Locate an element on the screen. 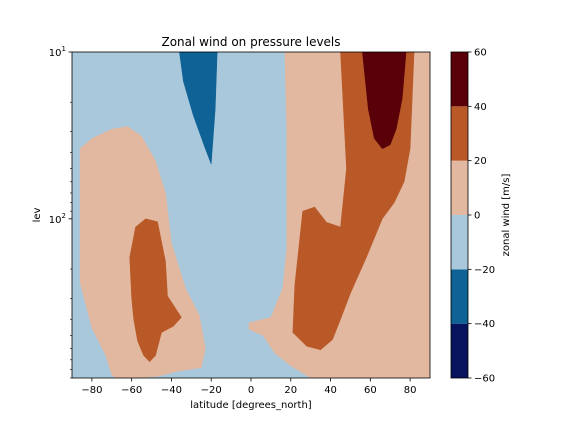  y-axis: 10¹ 10² is located at coordinates (60, 211).